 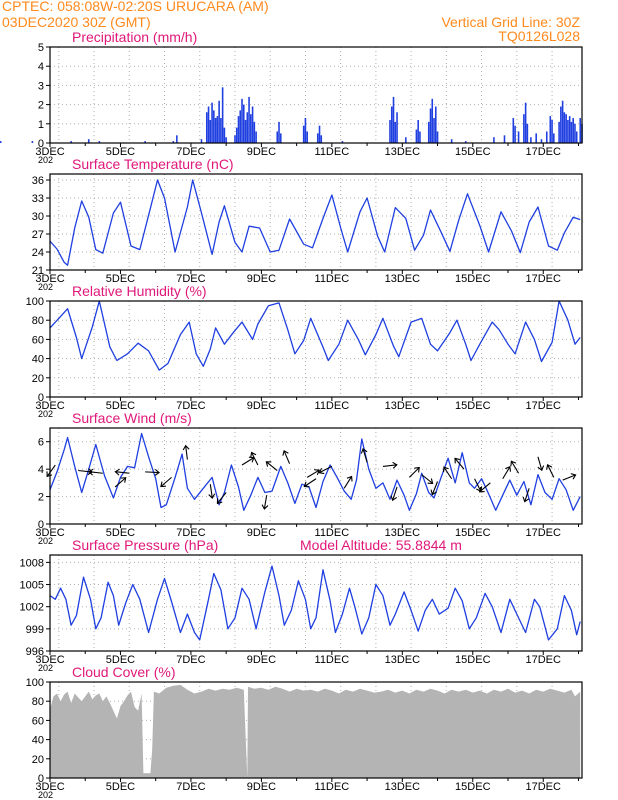 What do you see at coordinates (41, 125) in the screenshot?
I see `y-tick-label: 1` at bounding box center [41, 125].